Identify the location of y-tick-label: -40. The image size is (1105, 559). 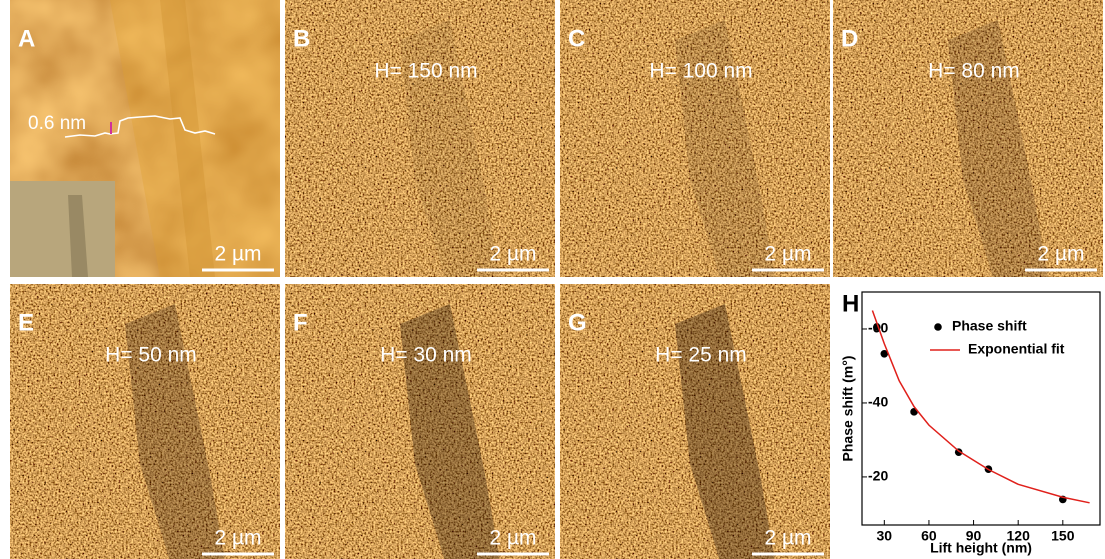
(878, 402).